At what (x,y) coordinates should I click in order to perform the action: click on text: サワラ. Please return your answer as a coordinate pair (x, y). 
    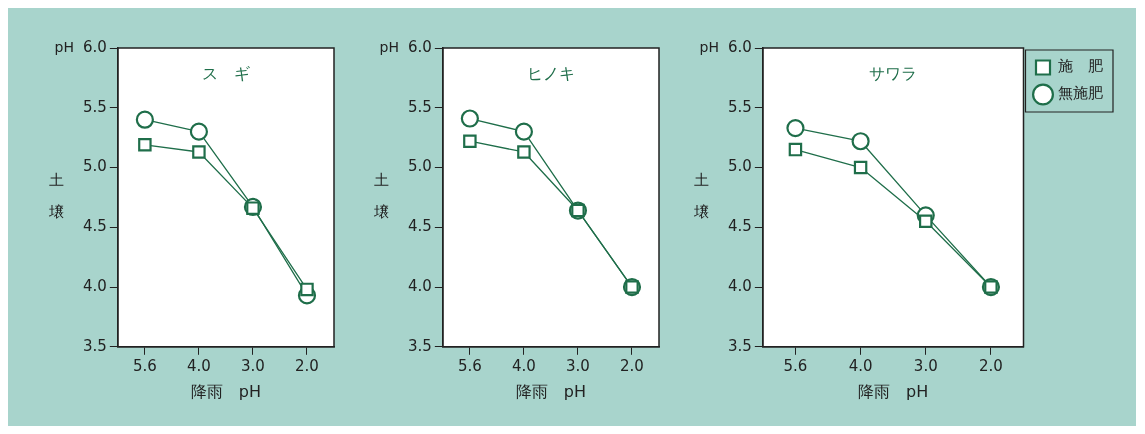
    Looking at the image, I should click on (893, 74).